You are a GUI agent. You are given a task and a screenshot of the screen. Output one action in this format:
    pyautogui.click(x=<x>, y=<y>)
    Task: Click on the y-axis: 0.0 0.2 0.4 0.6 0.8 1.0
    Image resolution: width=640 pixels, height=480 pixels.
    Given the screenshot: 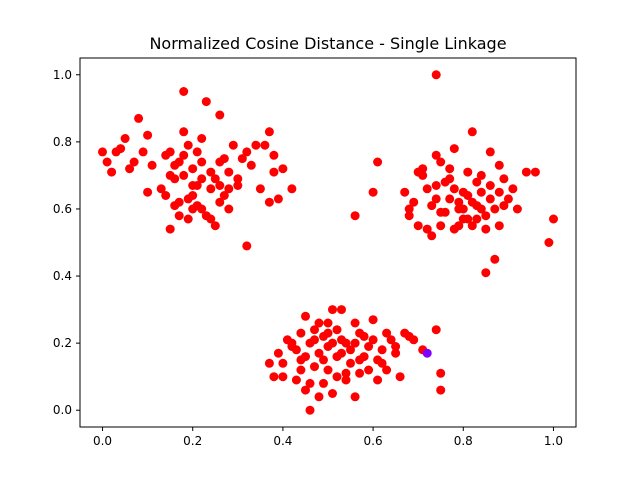 What is the action you would take?
    pyautogui.click(x=66, y=242)
    